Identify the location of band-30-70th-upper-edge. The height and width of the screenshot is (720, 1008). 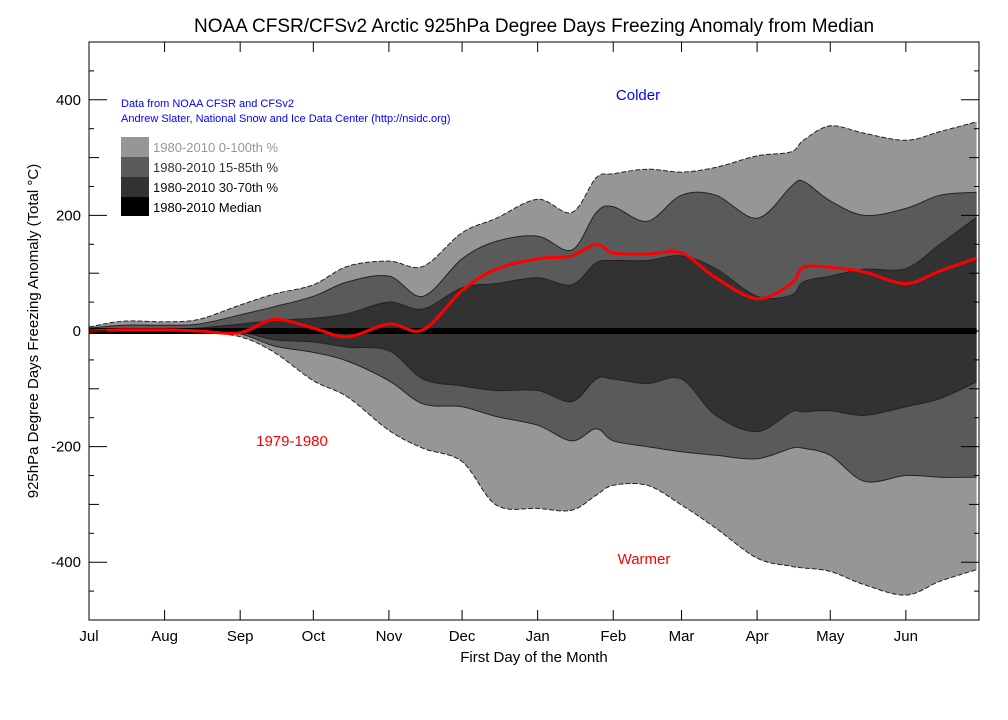
(532, 273).